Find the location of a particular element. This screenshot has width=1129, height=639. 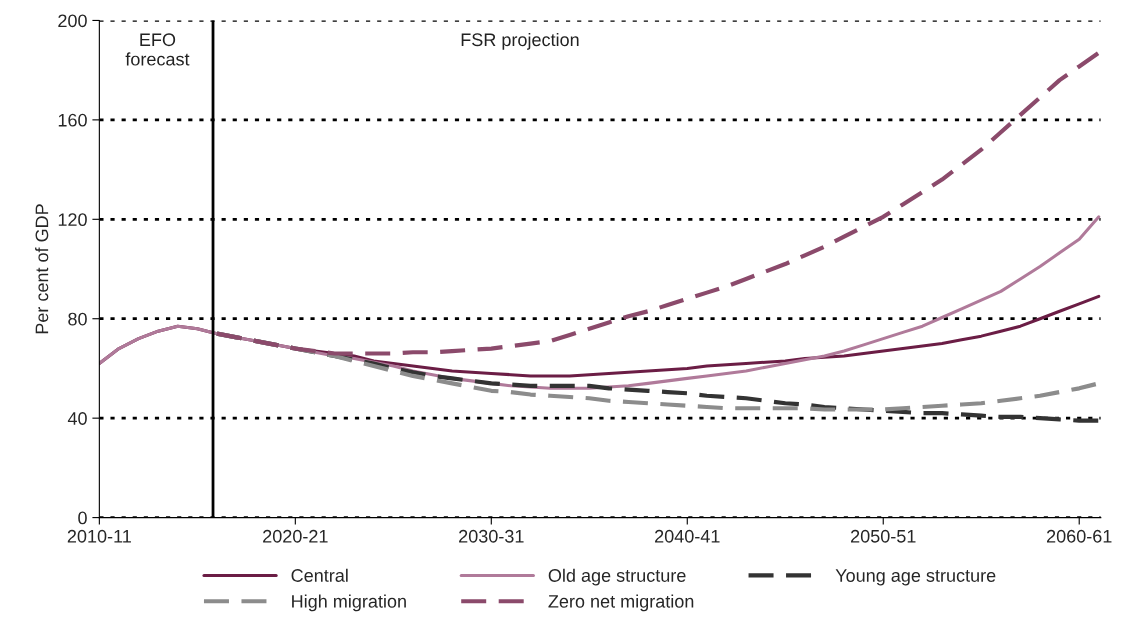

annotation: EFO forecast is located at coordinates (157, 49).